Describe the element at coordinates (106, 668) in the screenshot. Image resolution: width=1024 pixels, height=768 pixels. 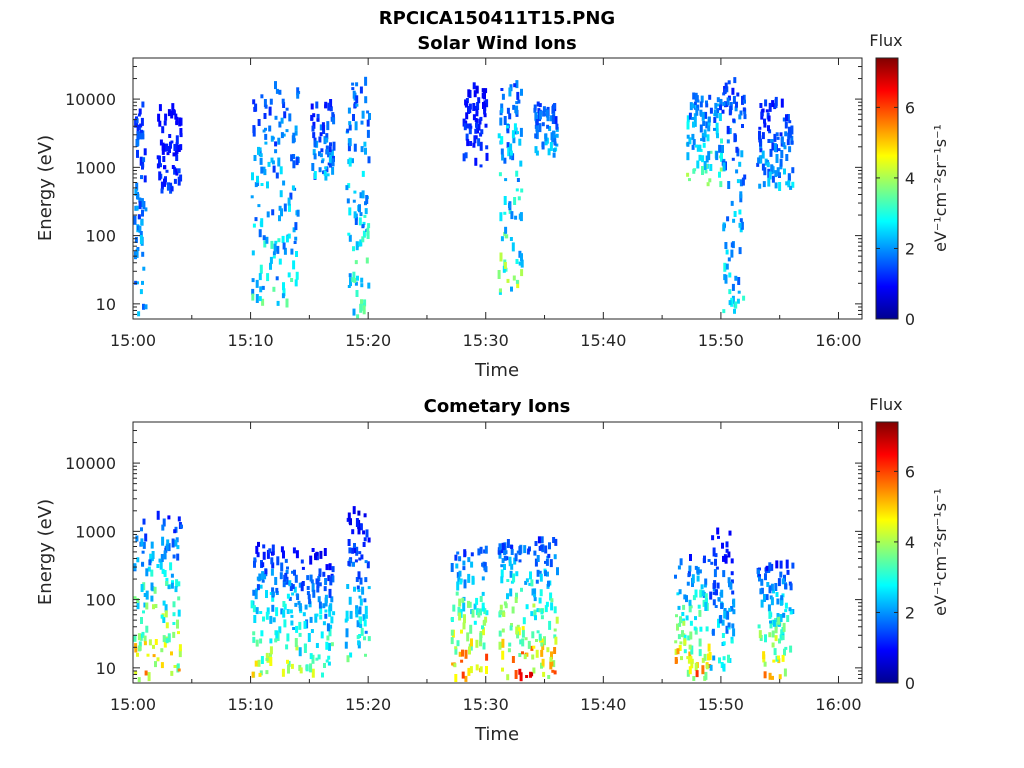
I see `y-tick-label: 10` at that location.